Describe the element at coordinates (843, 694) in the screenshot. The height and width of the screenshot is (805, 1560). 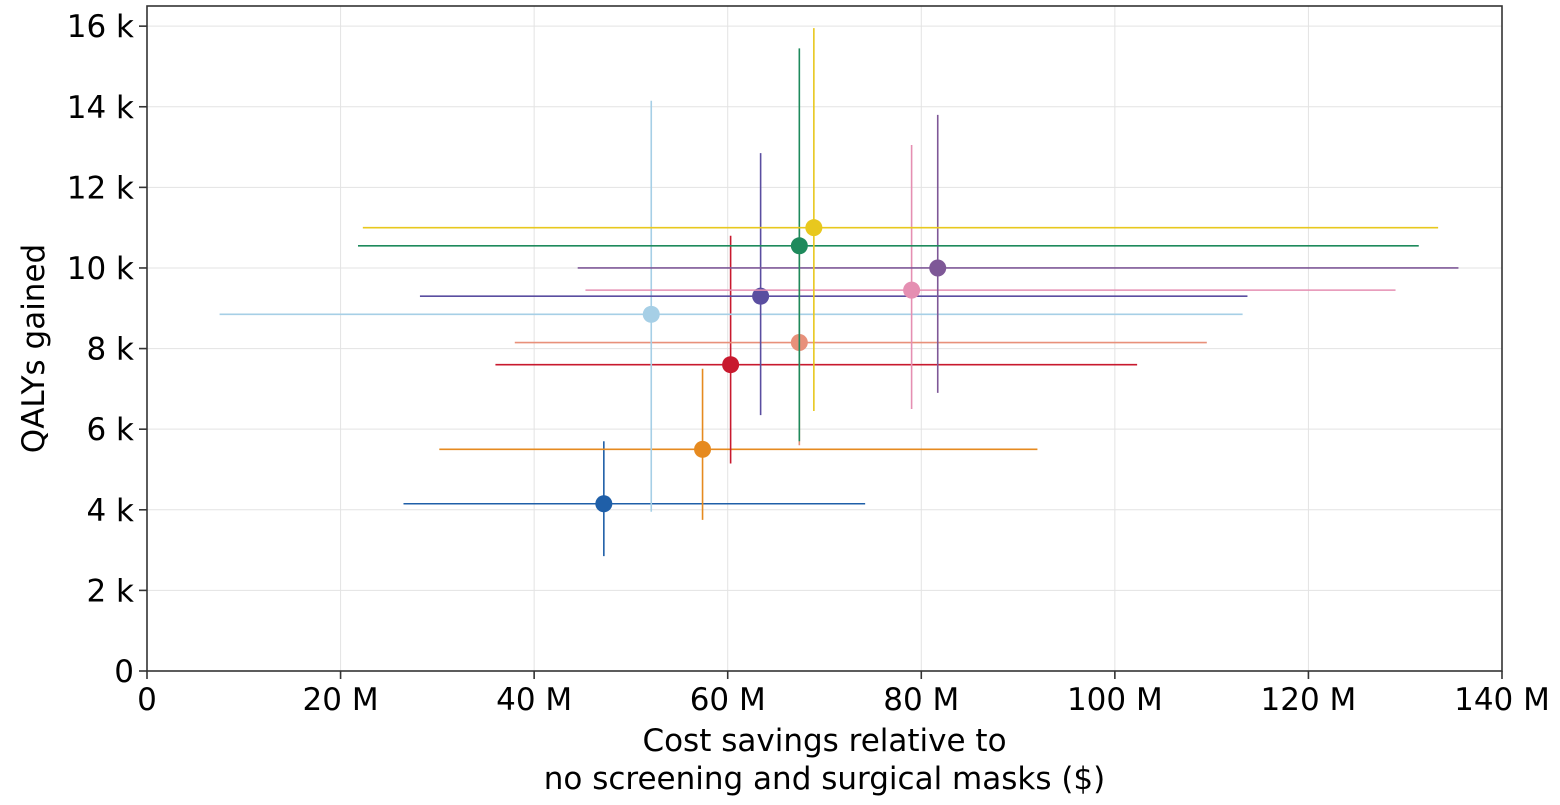
I see `x-axis: 0 20 M 40 M 60 M 80 M 100 M 120 M 140 M` at that location.